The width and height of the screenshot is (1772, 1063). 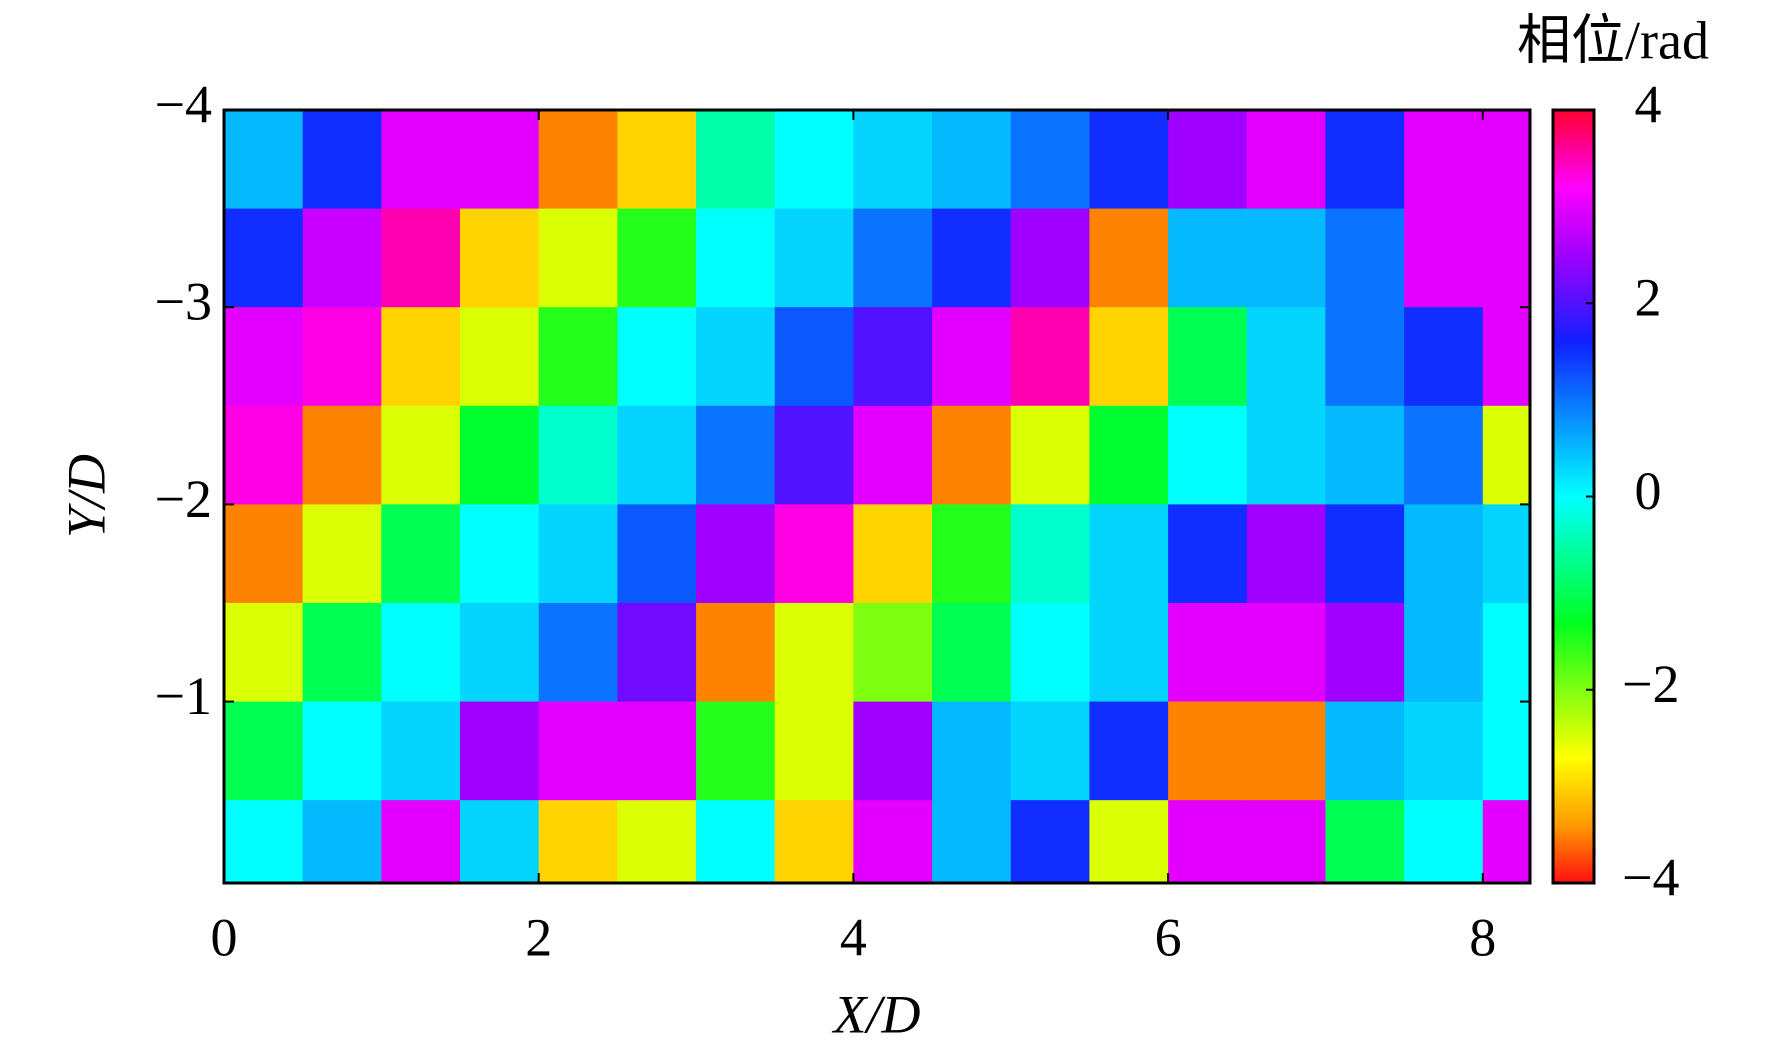 I want to click on colorbar-tick-label: 4, so click(x=1648, y=104).